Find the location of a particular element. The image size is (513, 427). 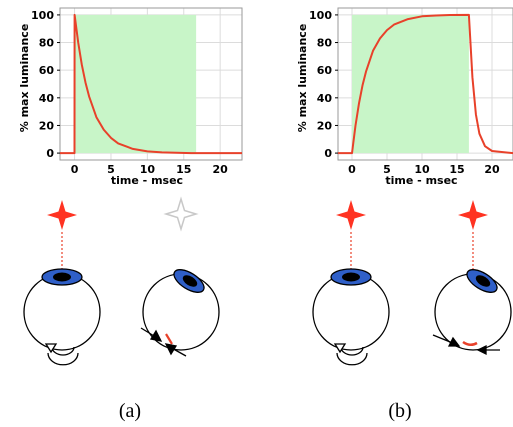

chart-b-plot-frame is located at coordinates (425, 84).